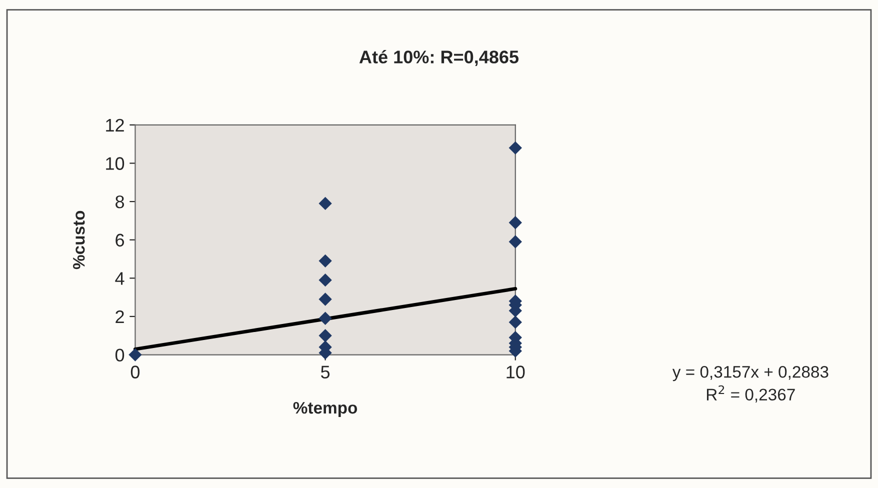  What do you see at coordinates (325, 410) in the screenshot?
I see `x-axis-title: %tempo` at bounding box center [325, 410].